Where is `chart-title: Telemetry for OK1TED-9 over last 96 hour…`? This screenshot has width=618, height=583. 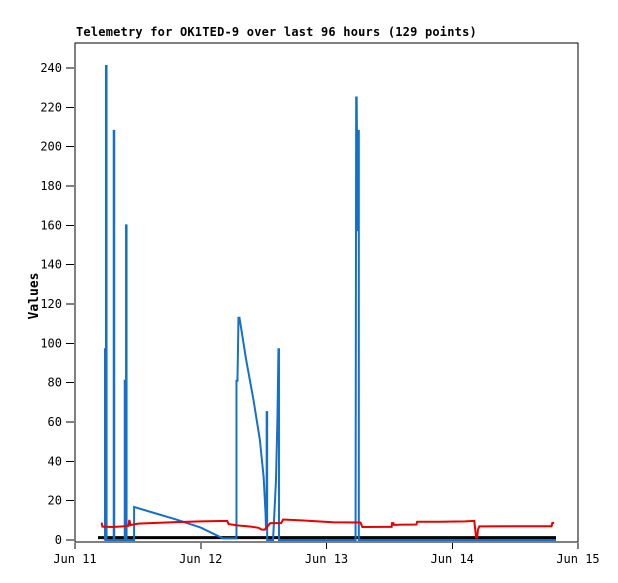 chart-title: Telemetry for OK1TED-9 over last 96 hour… is located at coordinates (276, 32).